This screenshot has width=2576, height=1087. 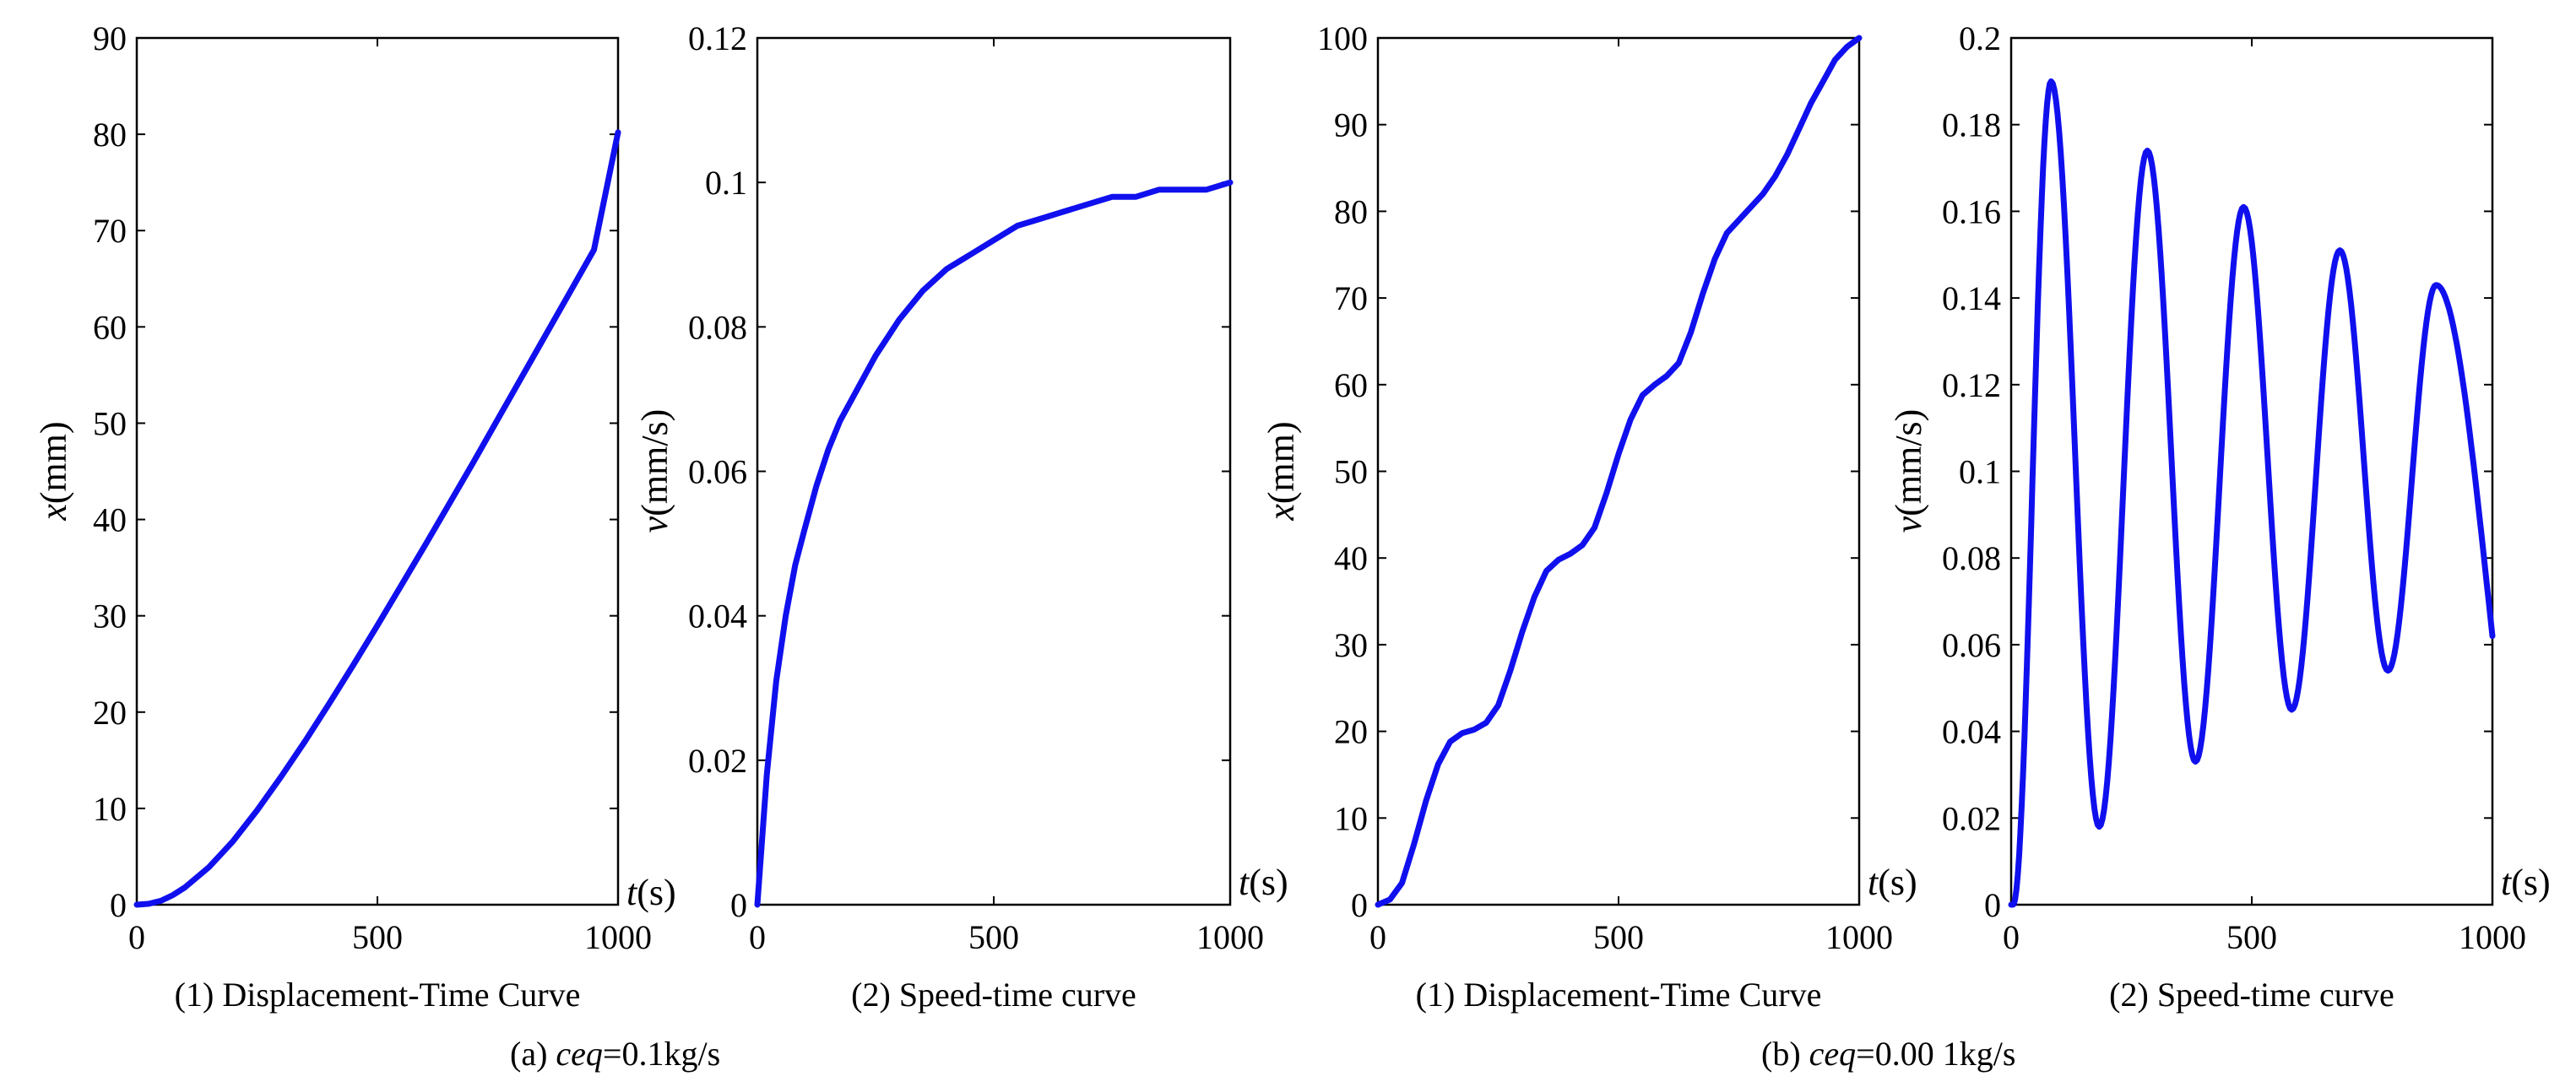 What do you see at coordinates (1980, 38) in the screenshot?
I see `y-tick-label: 0.2` at bounding box center [1980, 38].